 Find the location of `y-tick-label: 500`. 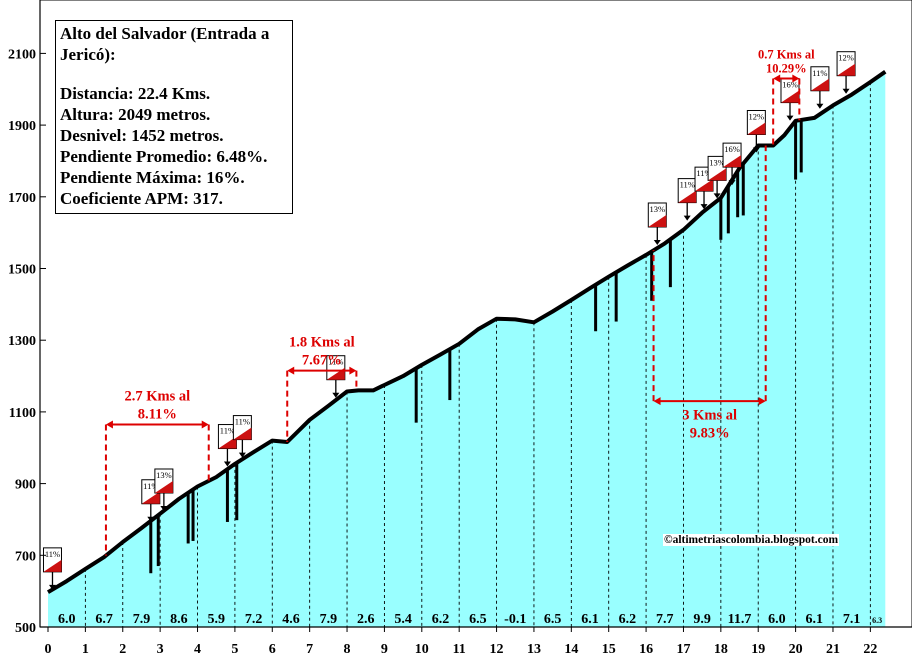

y-tick-label: 500 is located at coordinates (25, 628).